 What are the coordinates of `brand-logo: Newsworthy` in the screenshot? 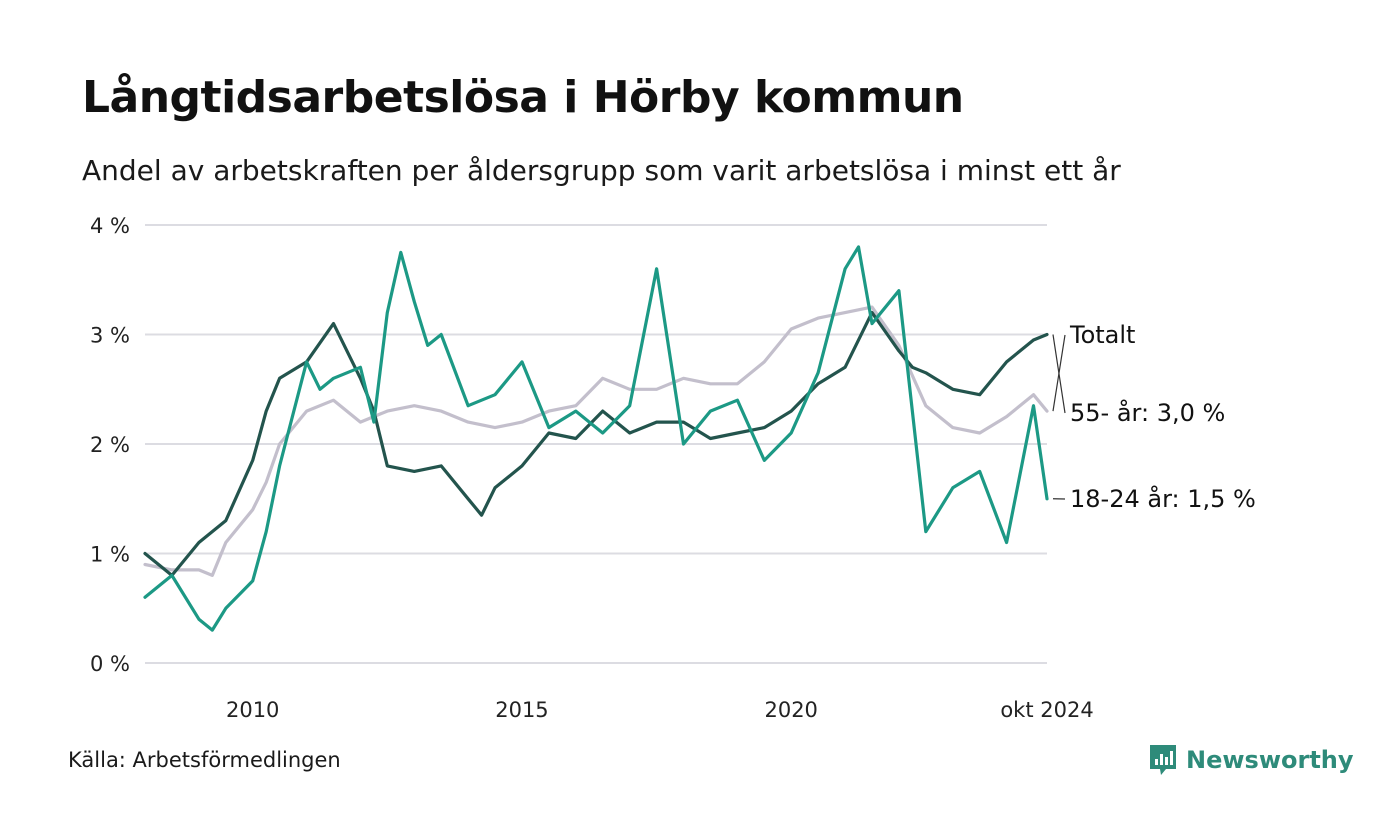 It's located at (1251, 760).